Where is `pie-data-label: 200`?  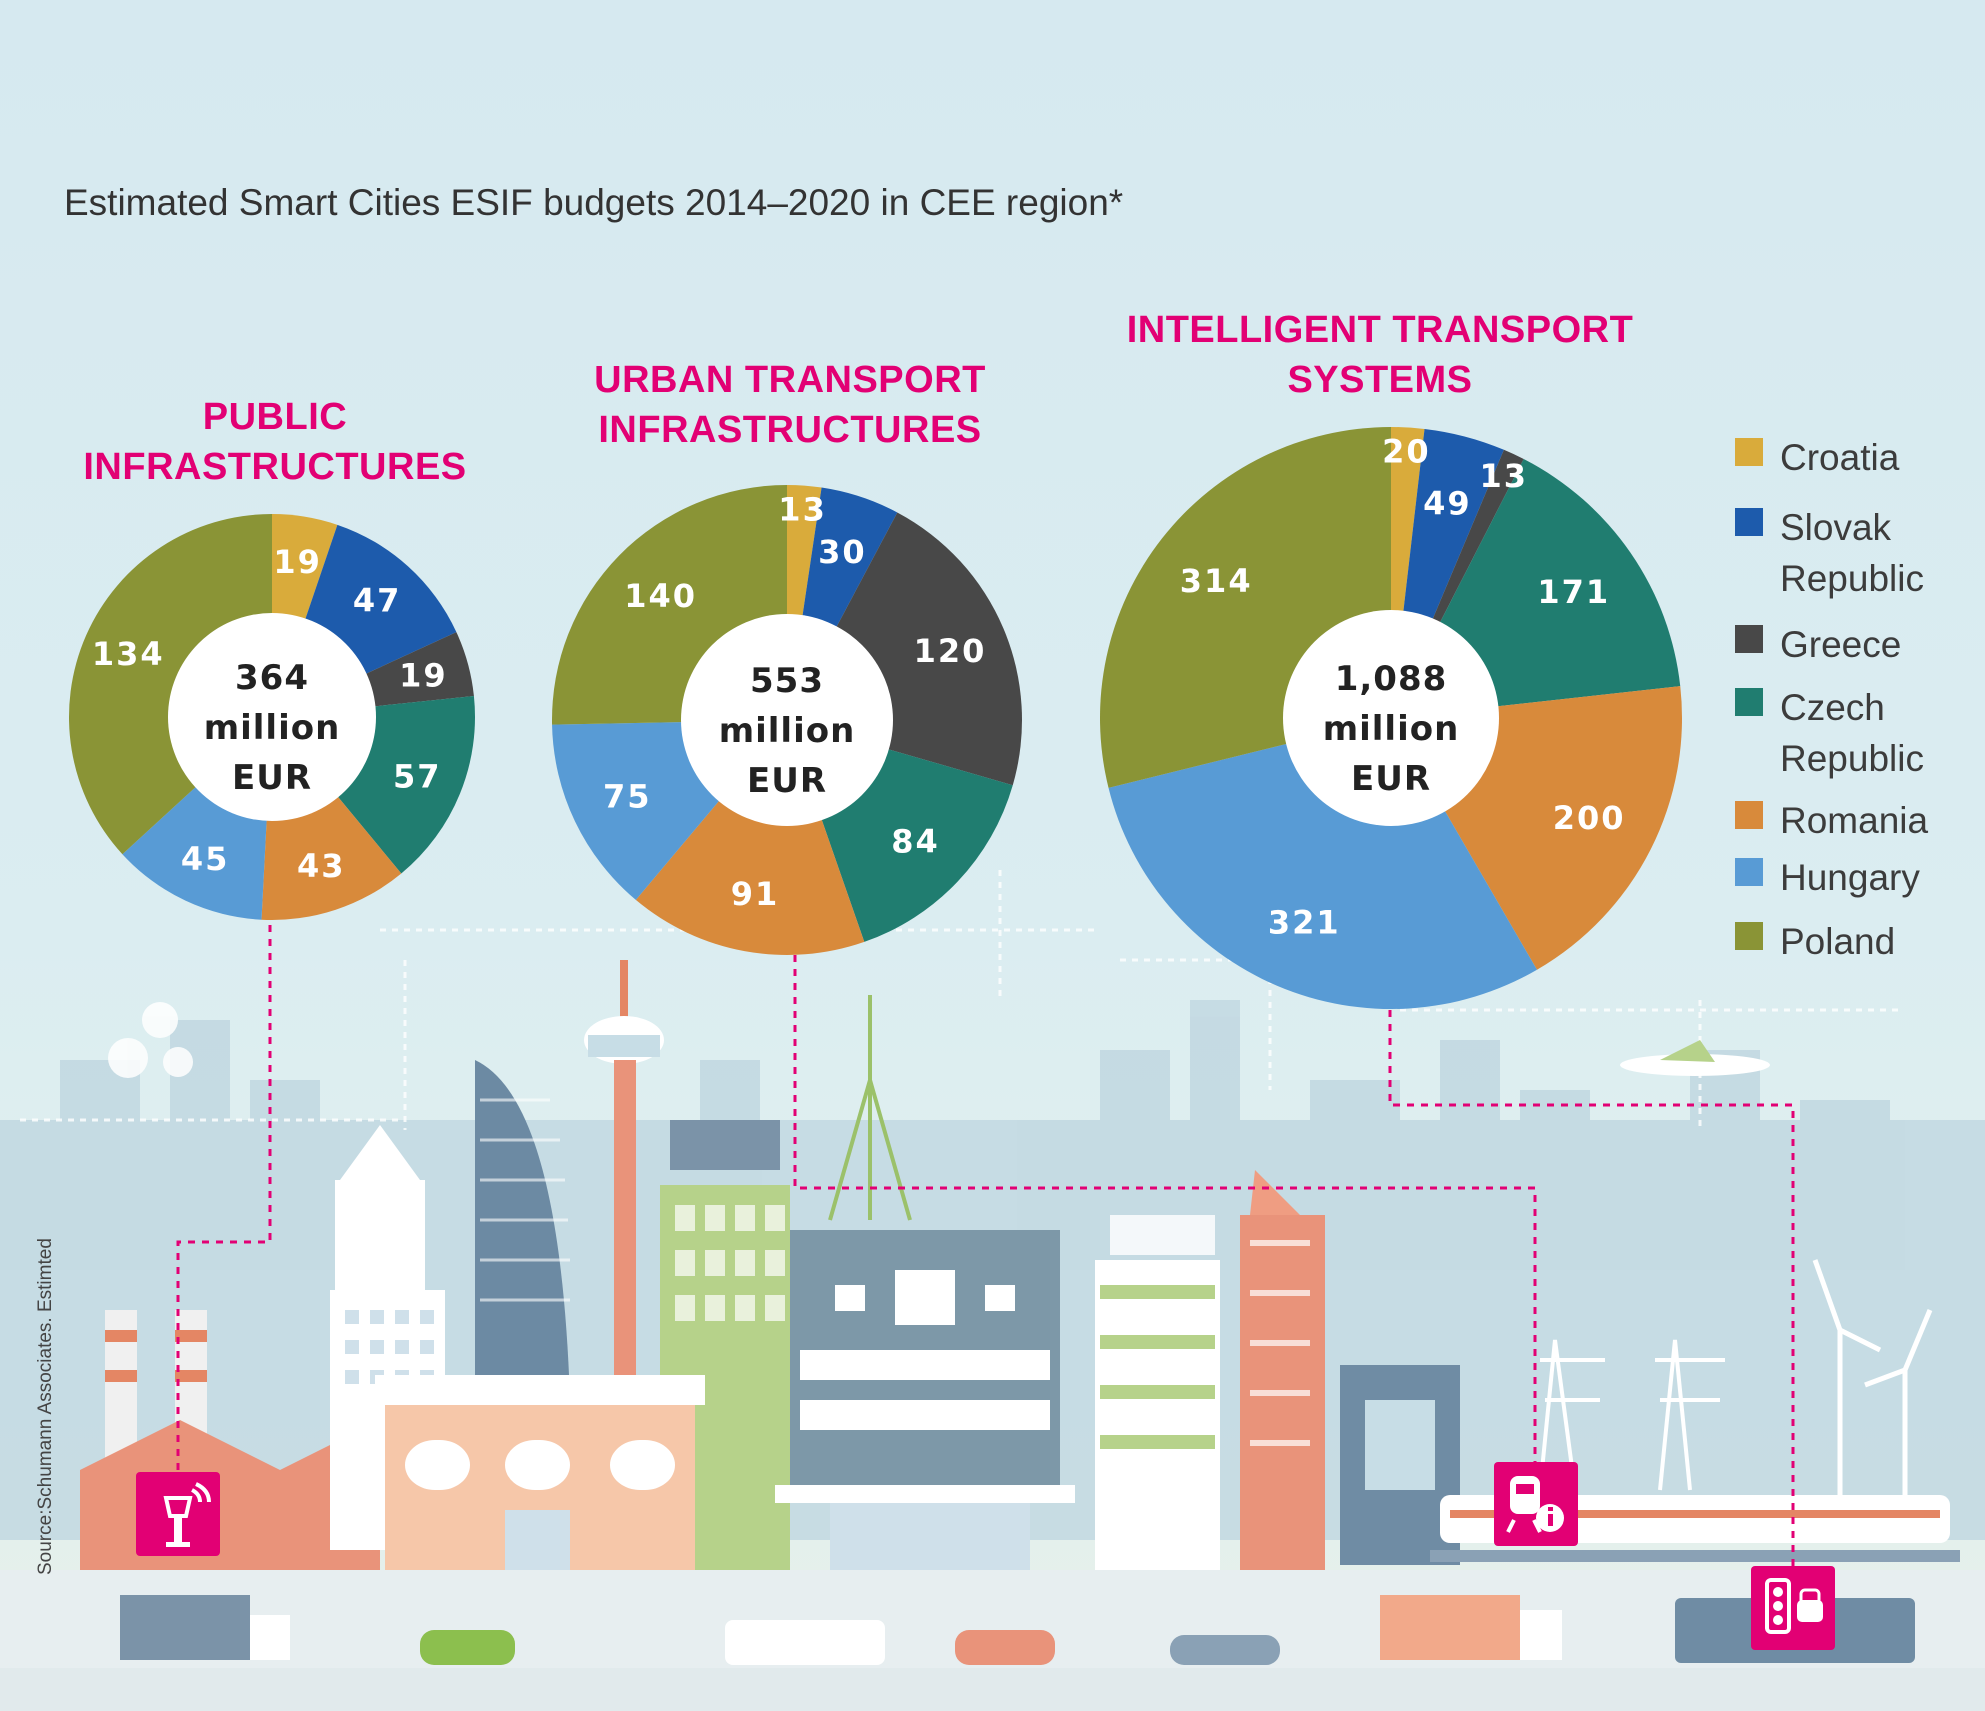
pie-data-label: 200 is located at coordinates (1589, 818).